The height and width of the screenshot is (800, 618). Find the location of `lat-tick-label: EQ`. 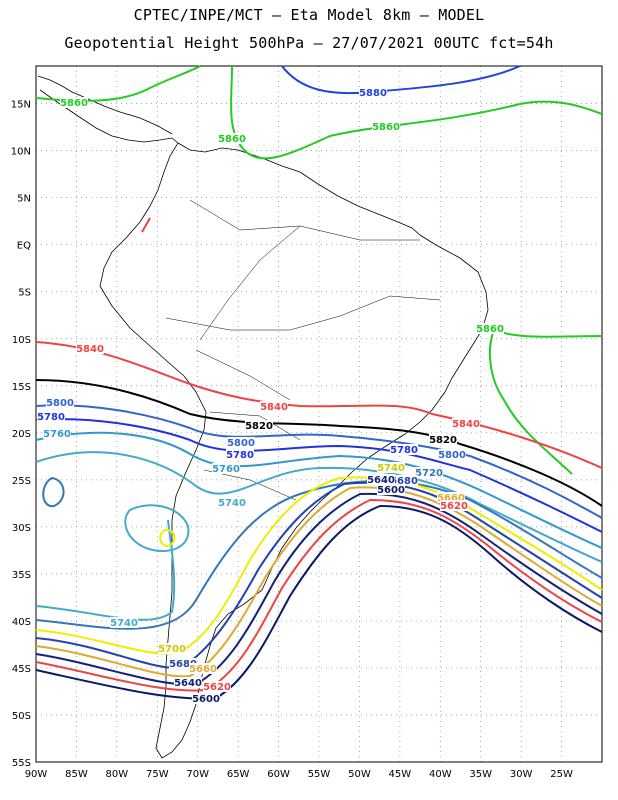

lat-tick-label: EQ is located at coordinates (24, 246).